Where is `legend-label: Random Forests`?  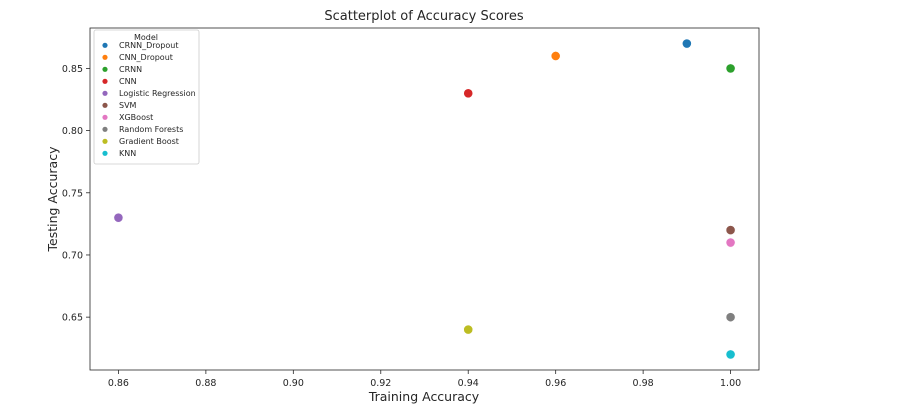 legend-label: Random Forests is located at coordinates (151, 129).